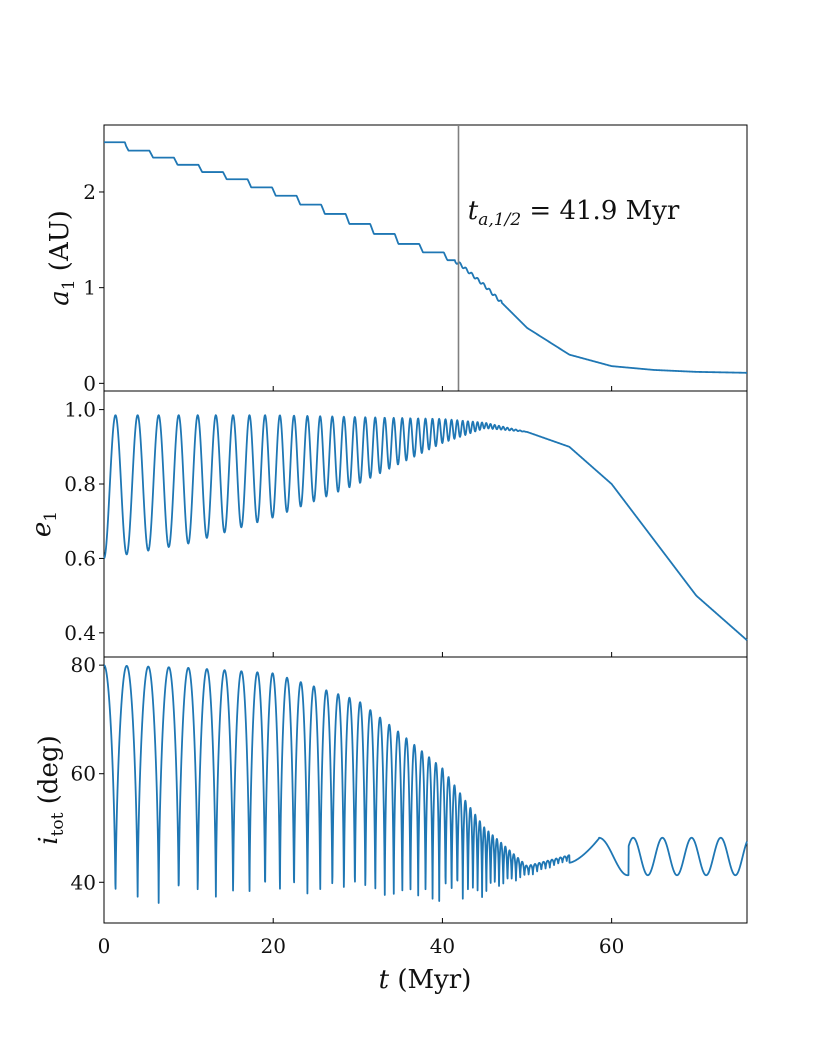 The height and width of the screenshot is (1038, 830). Describe the element at coordinates (51, 789) in the screenshot. I see `panel-itot-ylabel: itot (deg)` at that location.